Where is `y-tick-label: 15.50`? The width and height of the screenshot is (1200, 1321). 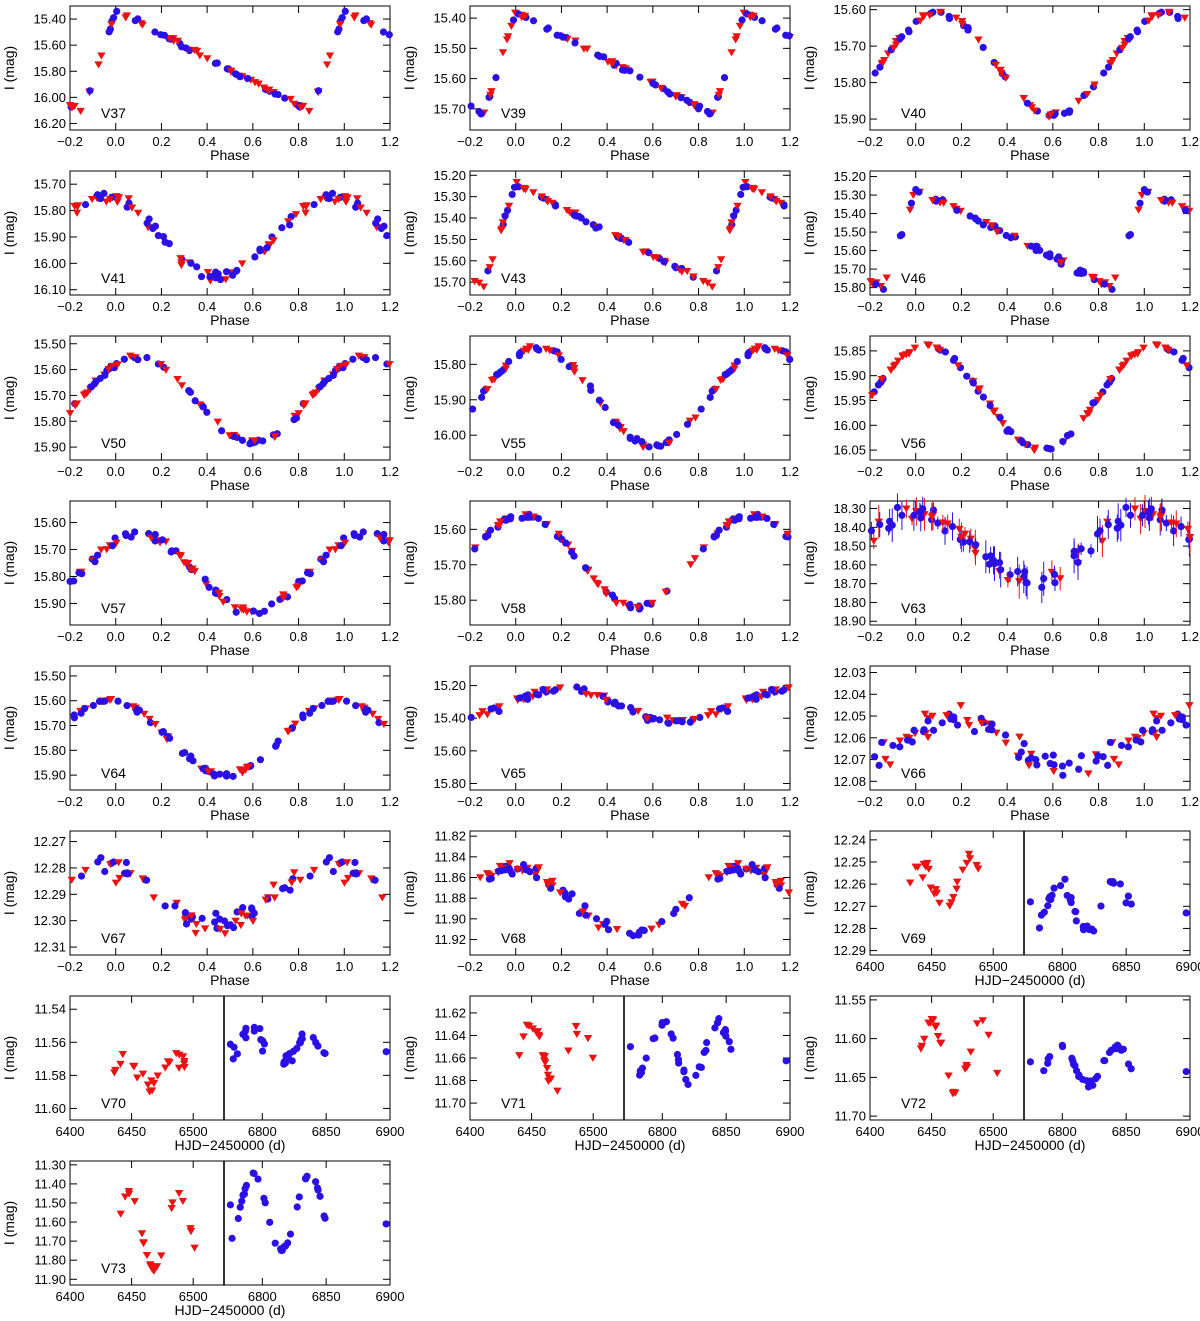 y-tick-label: 15.50 is located at coordinates (49, 675).